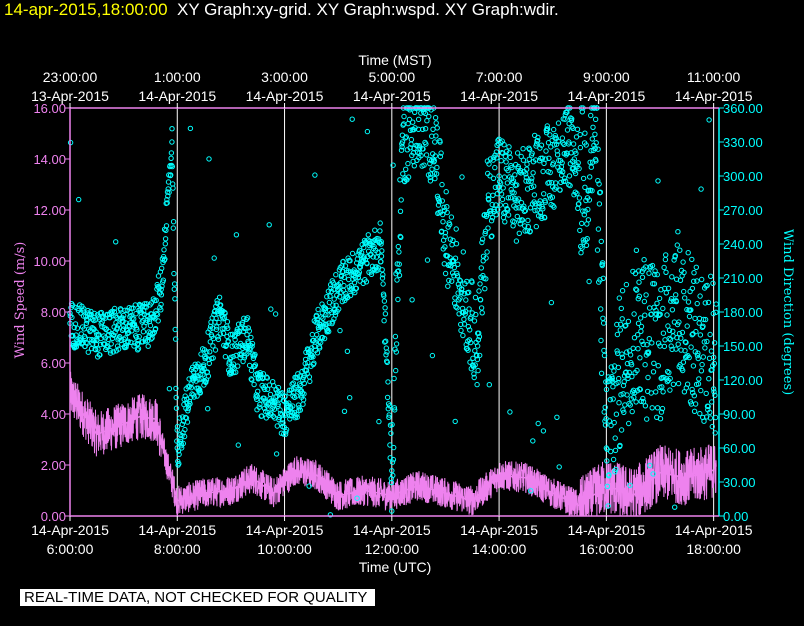  Describe the element at coordinates (392, 549) in the screenshot. I see `x-bottom-tick-time: 12:00:00` at that location.